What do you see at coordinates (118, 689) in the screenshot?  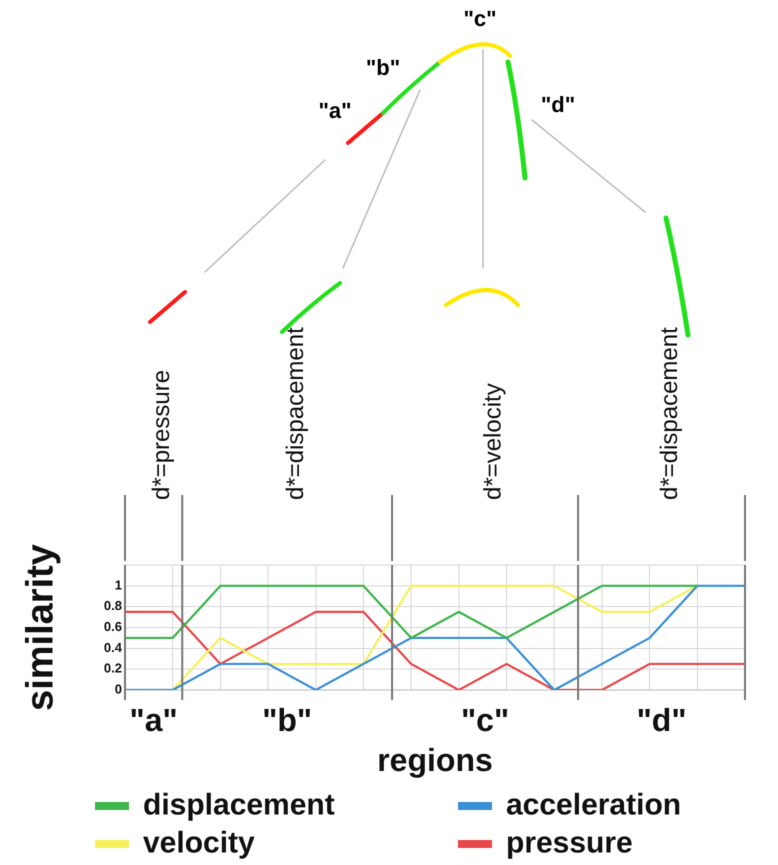 I see `y-tick-label: 0` at bounding box center [118, 689].